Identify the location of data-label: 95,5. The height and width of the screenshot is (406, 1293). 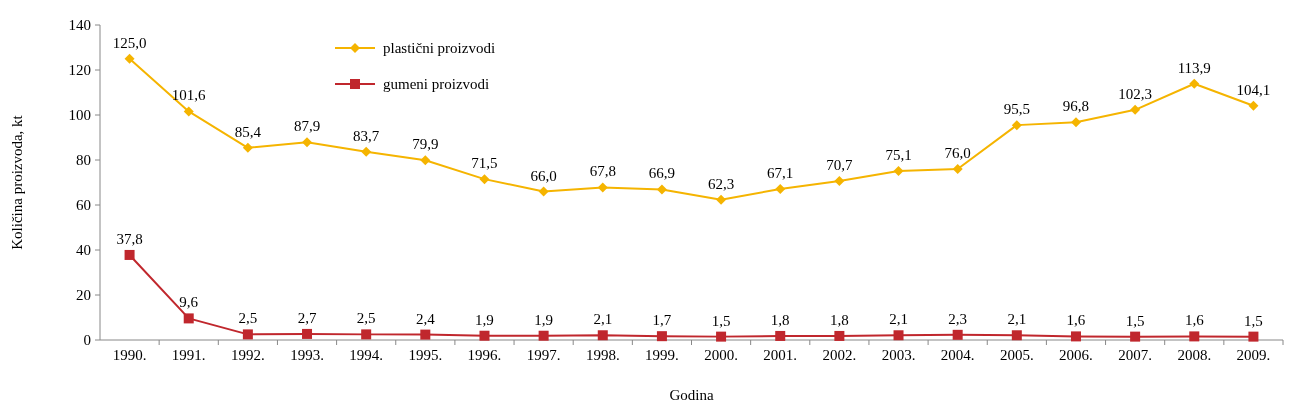
(1016, 109).